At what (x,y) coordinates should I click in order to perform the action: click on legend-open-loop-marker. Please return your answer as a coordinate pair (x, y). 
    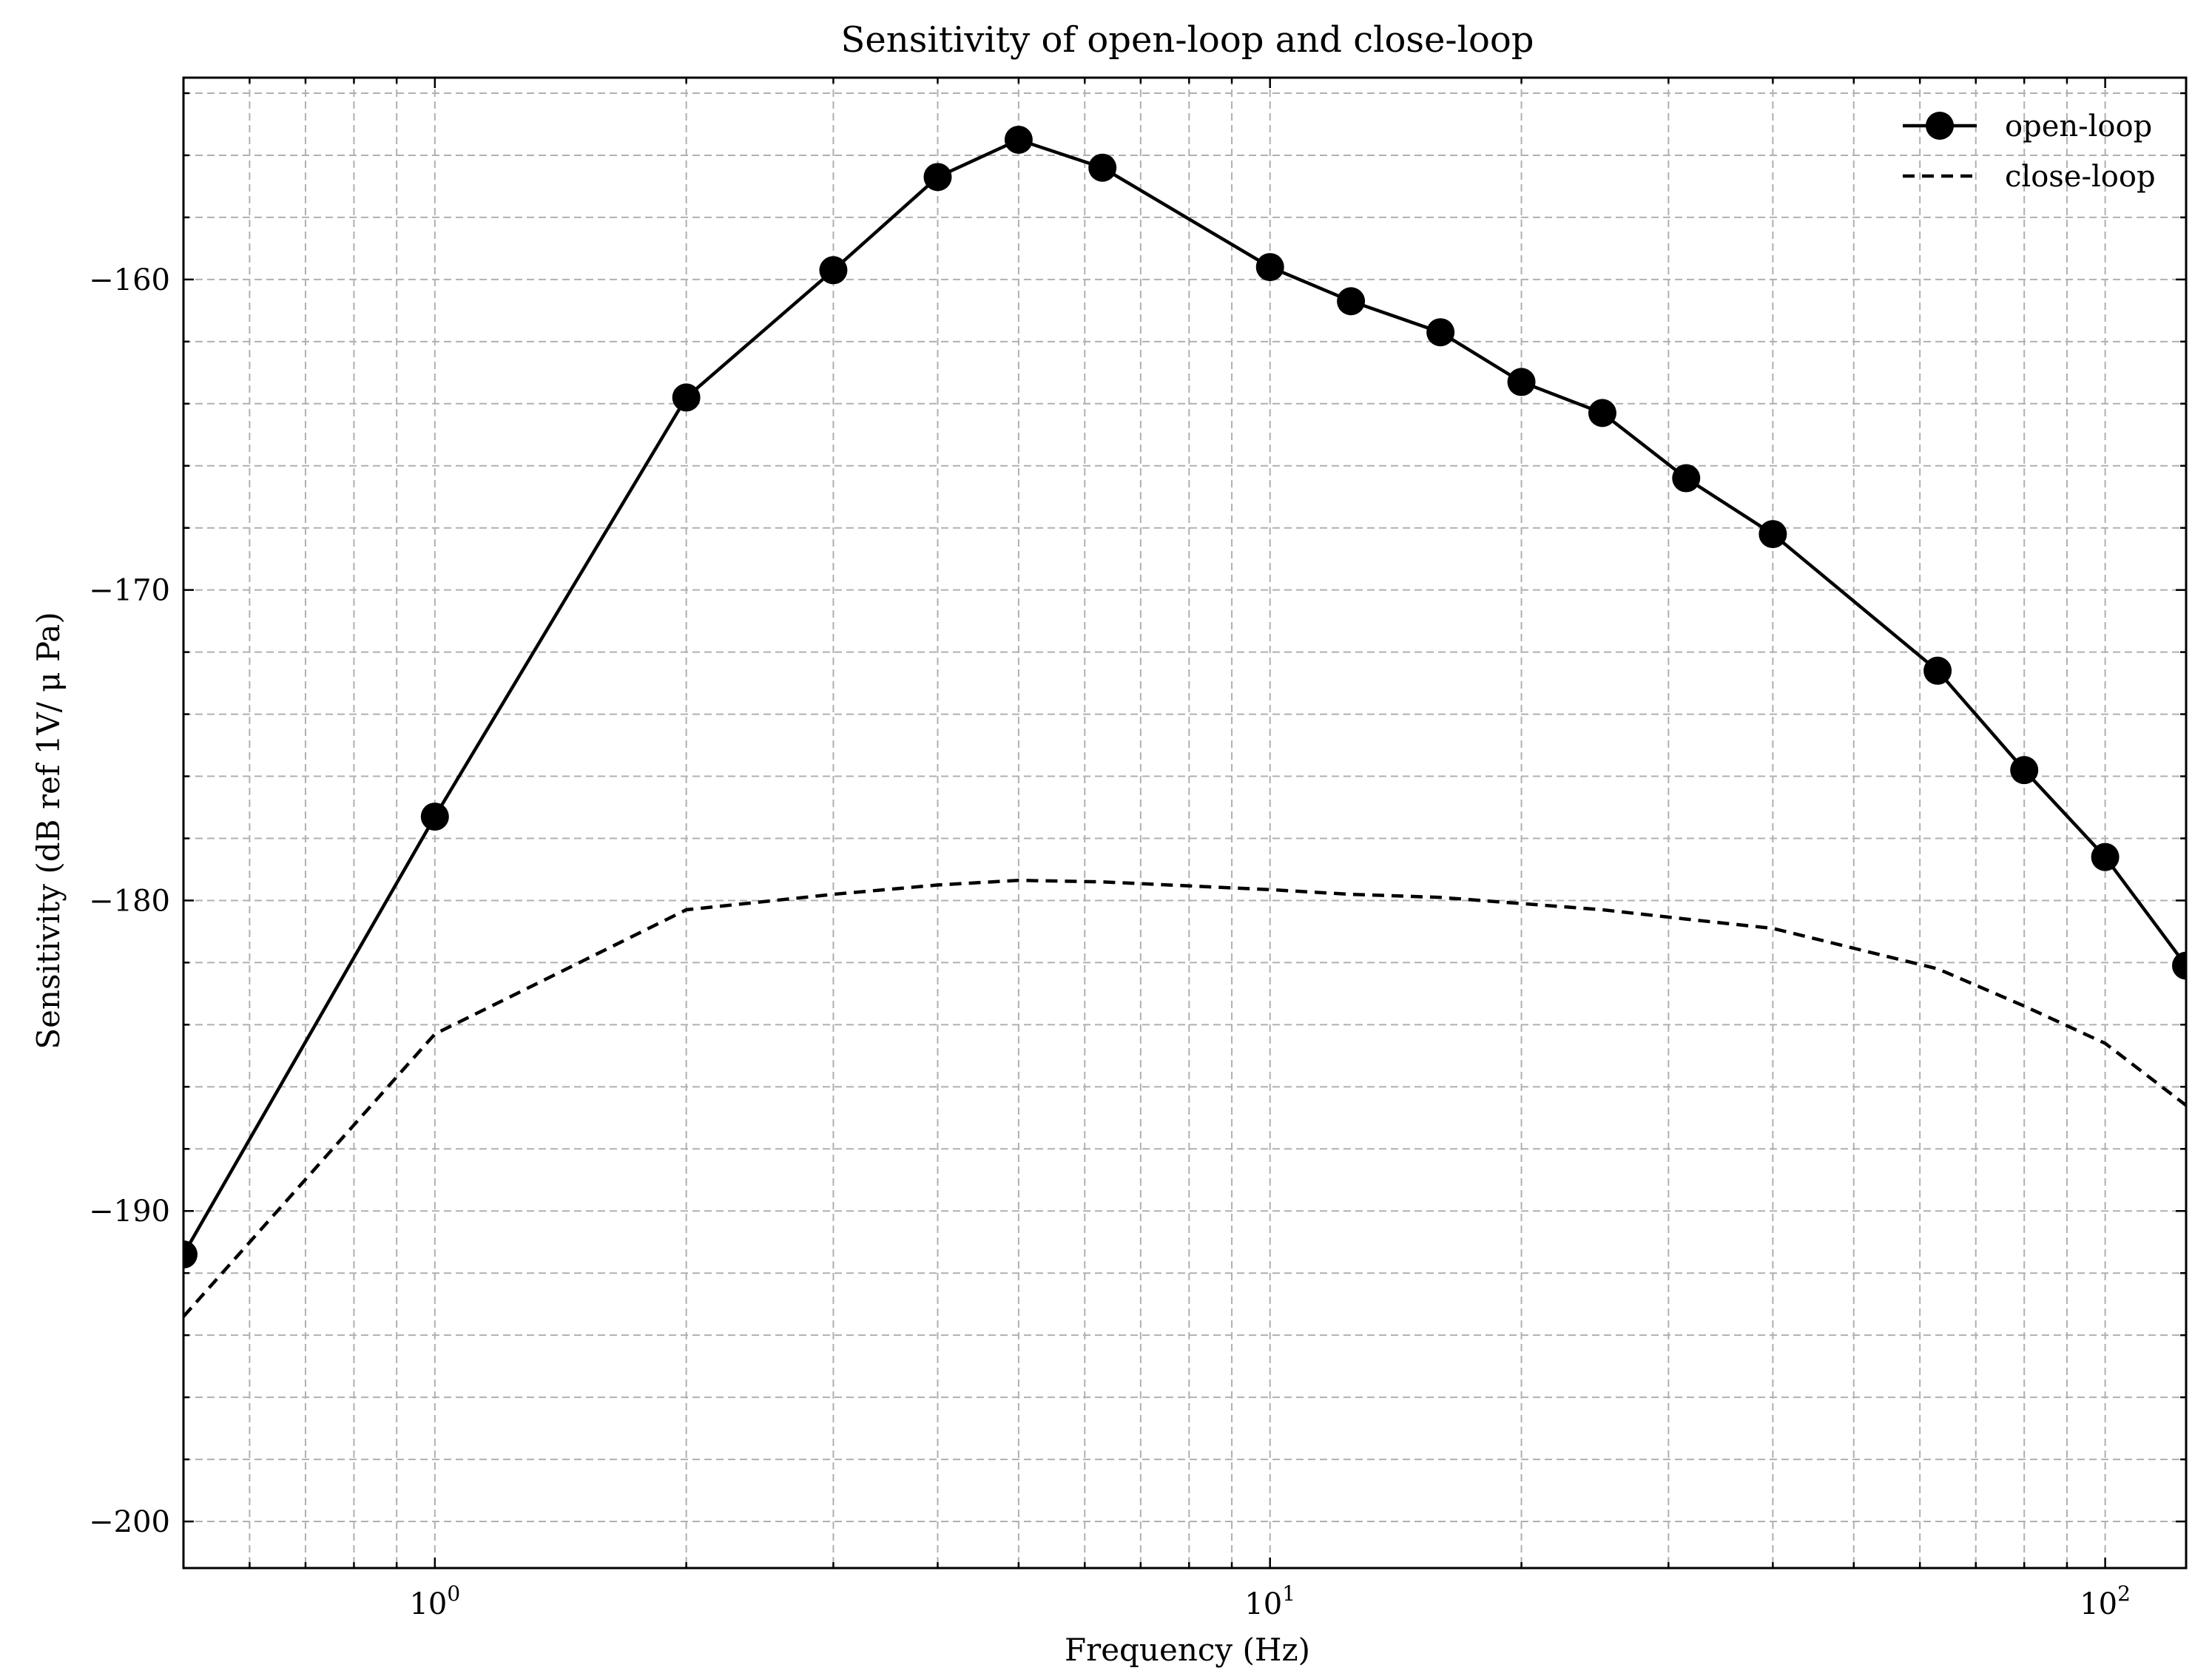
    Looking at the image, I should click on (1940, 126).